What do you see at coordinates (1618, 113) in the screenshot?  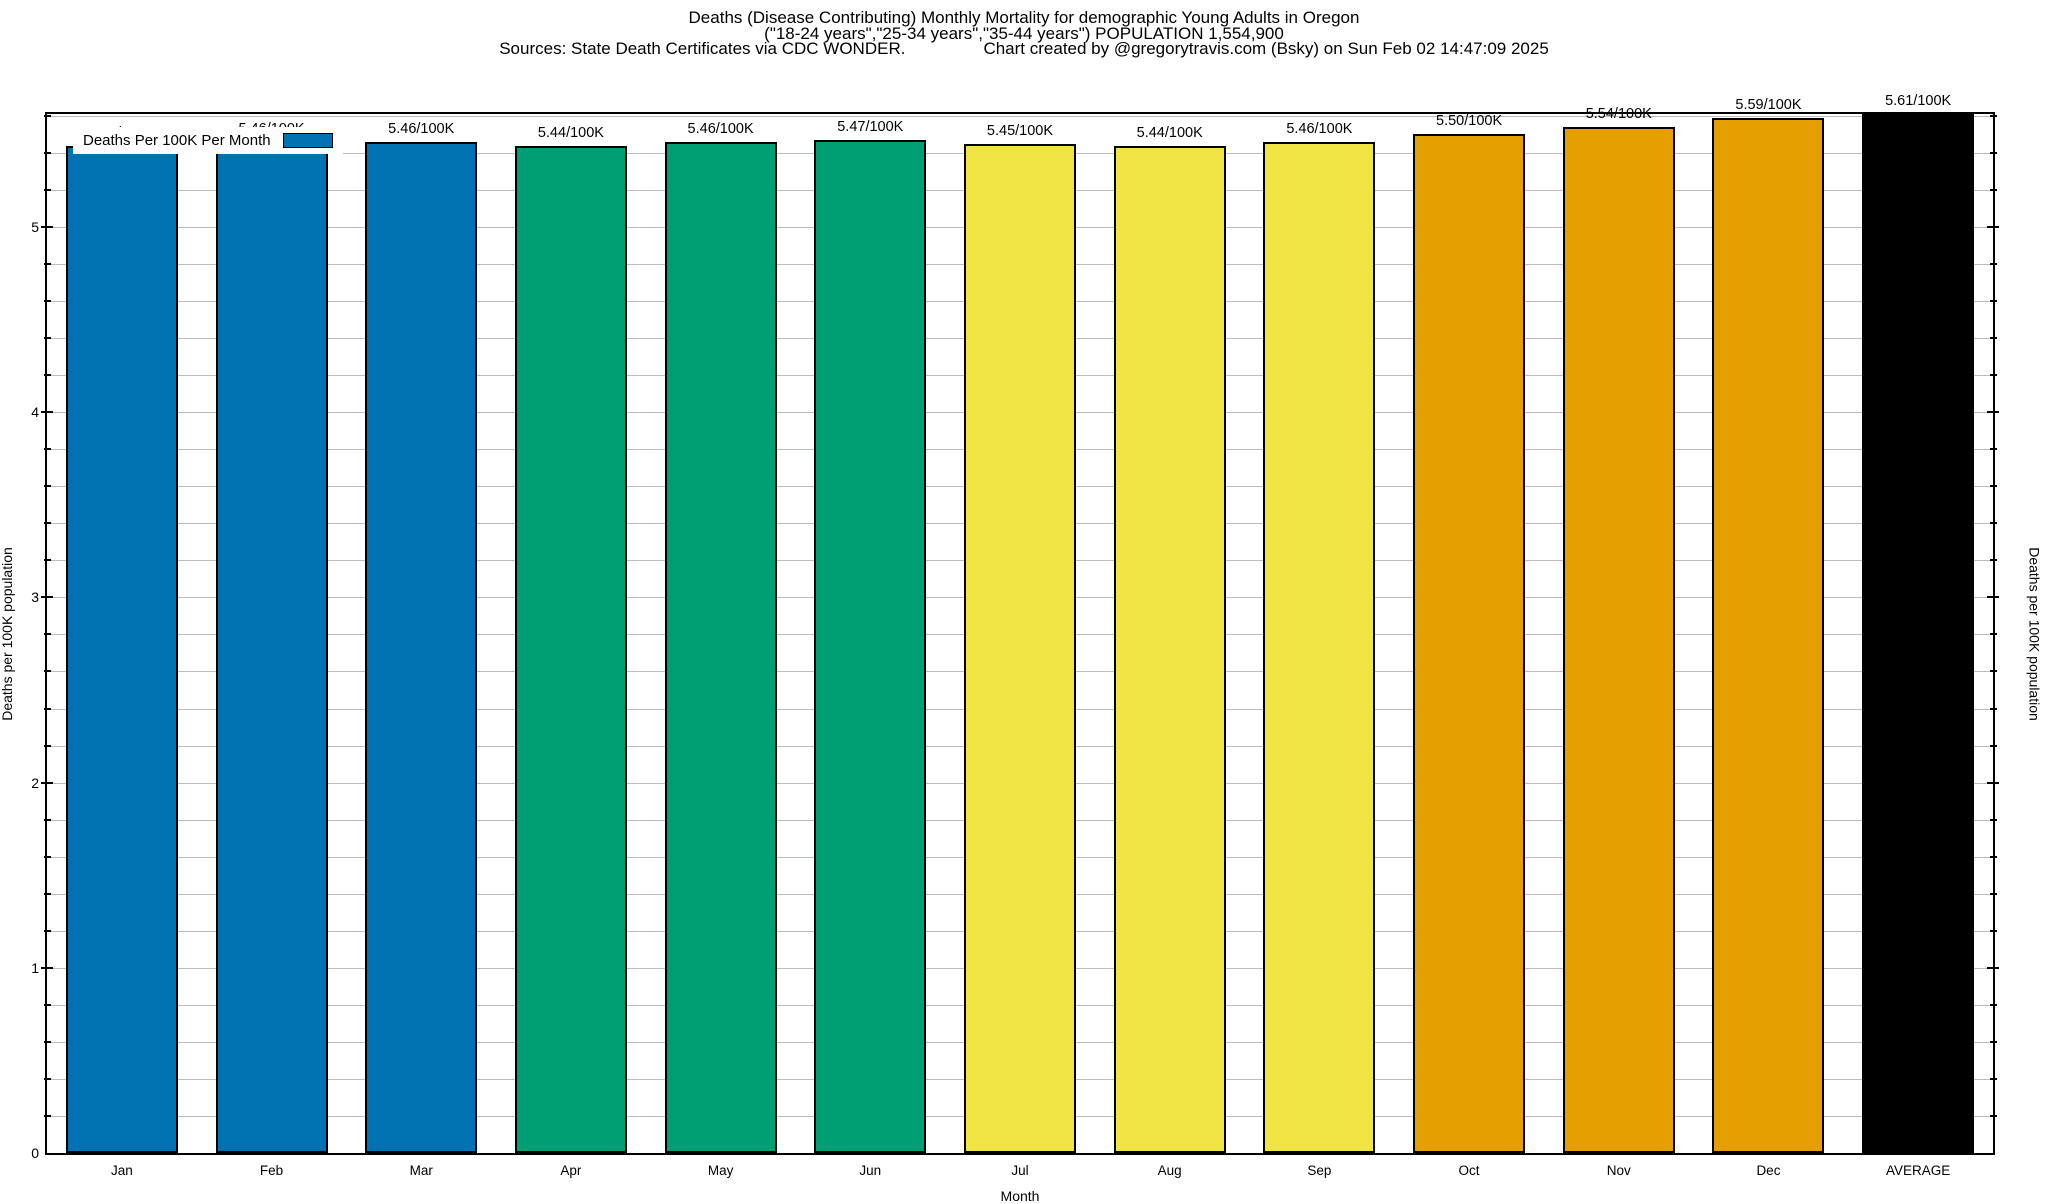 I see `bar-value-label: 5.54/100K` at bounding box center [1618, 113].